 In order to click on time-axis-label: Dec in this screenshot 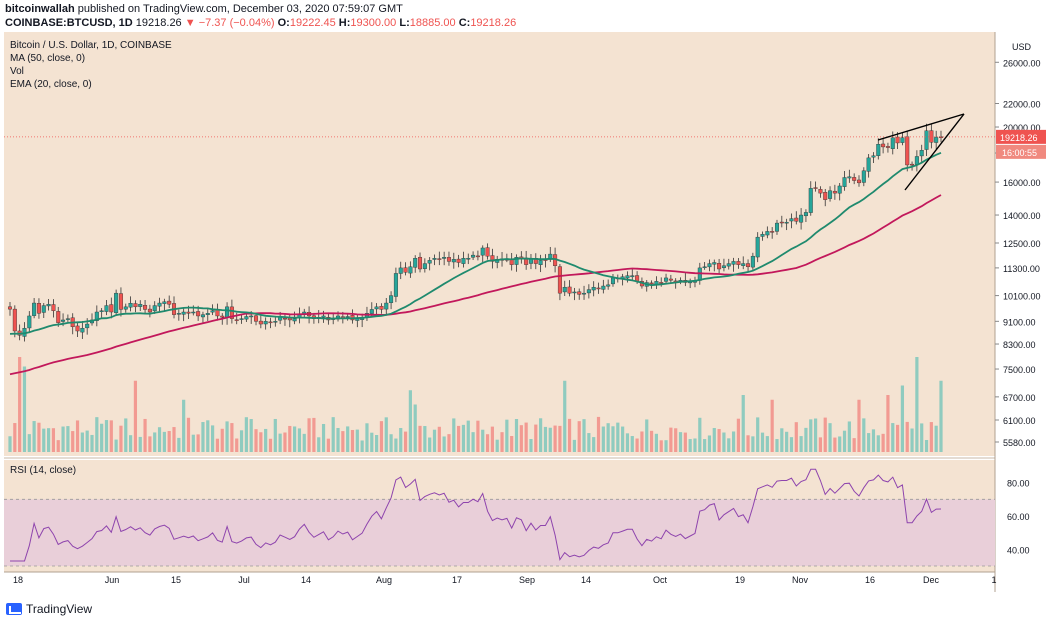, I will do `click(931, 580)`.